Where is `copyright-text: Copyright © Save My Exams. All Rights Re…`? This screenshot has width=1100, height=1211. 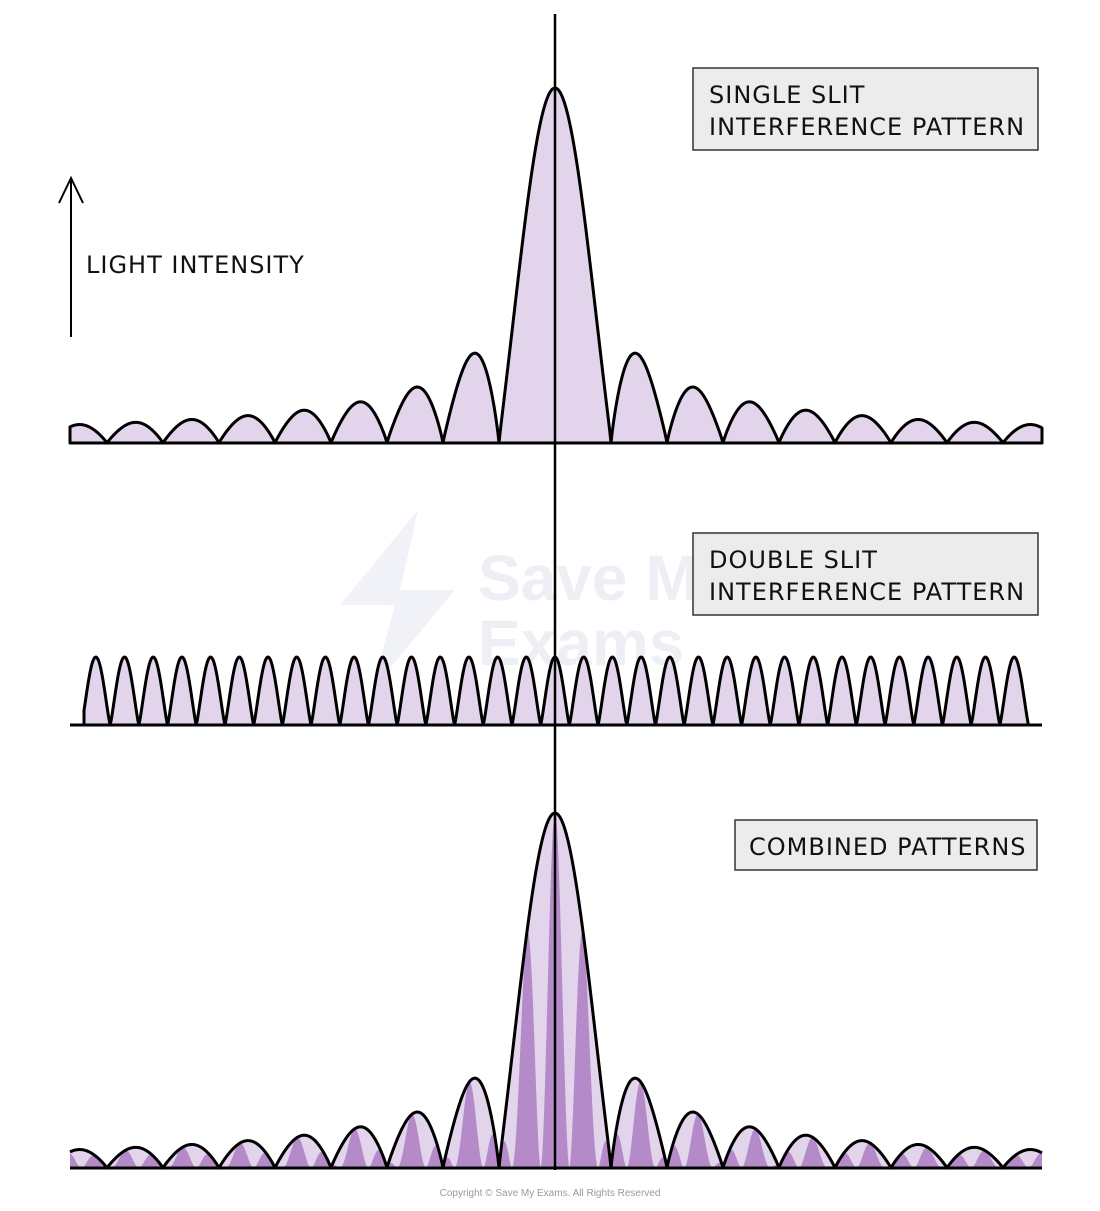
copyright-text: Copyright © Save My Exams. All Rights Re… is located at coordinates (550, 1193).